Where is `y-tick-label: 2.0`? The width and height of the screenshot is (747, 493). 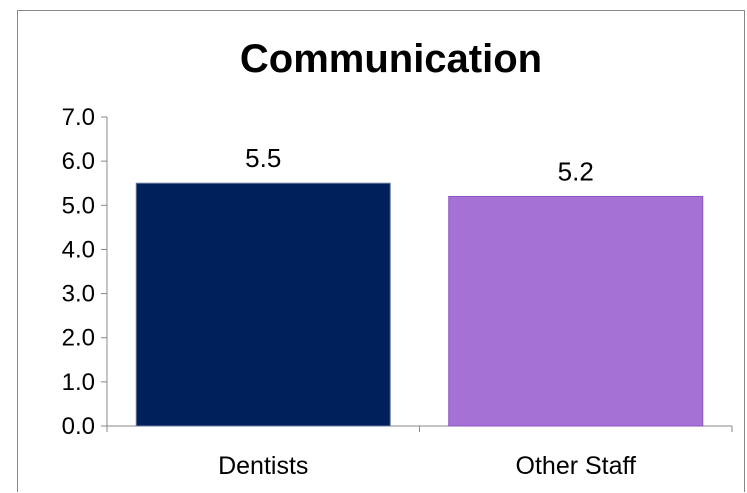 y-tick-label: 2.0 is located at coordinates (78, 338).